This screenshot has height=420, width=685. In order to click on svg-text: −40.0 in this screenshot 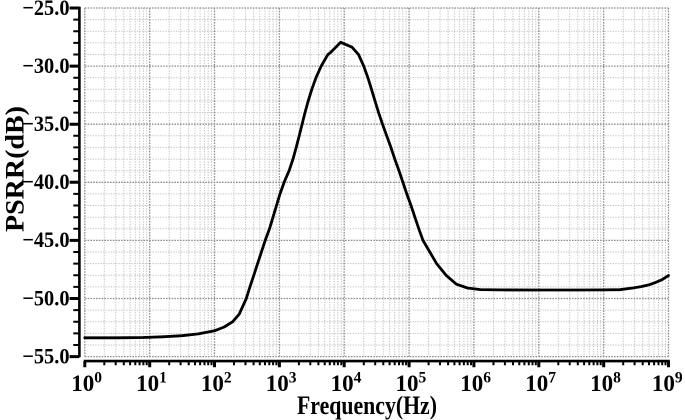, I will do `click(45, 181)`.